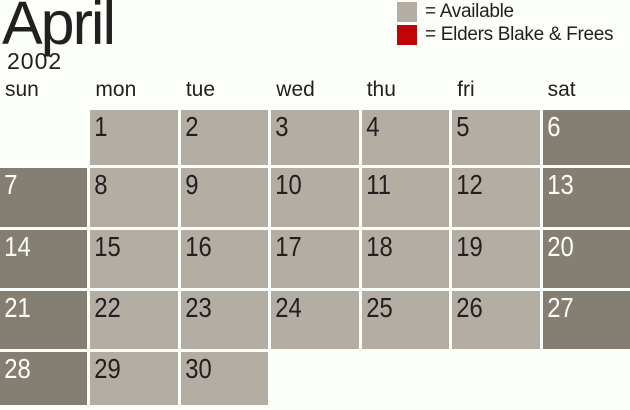 This screenshot has width=630, height=410. What do you see at coordinates (59, 28) in the screenshot?
I see `month-title: April` at bounding box center [59, 28].